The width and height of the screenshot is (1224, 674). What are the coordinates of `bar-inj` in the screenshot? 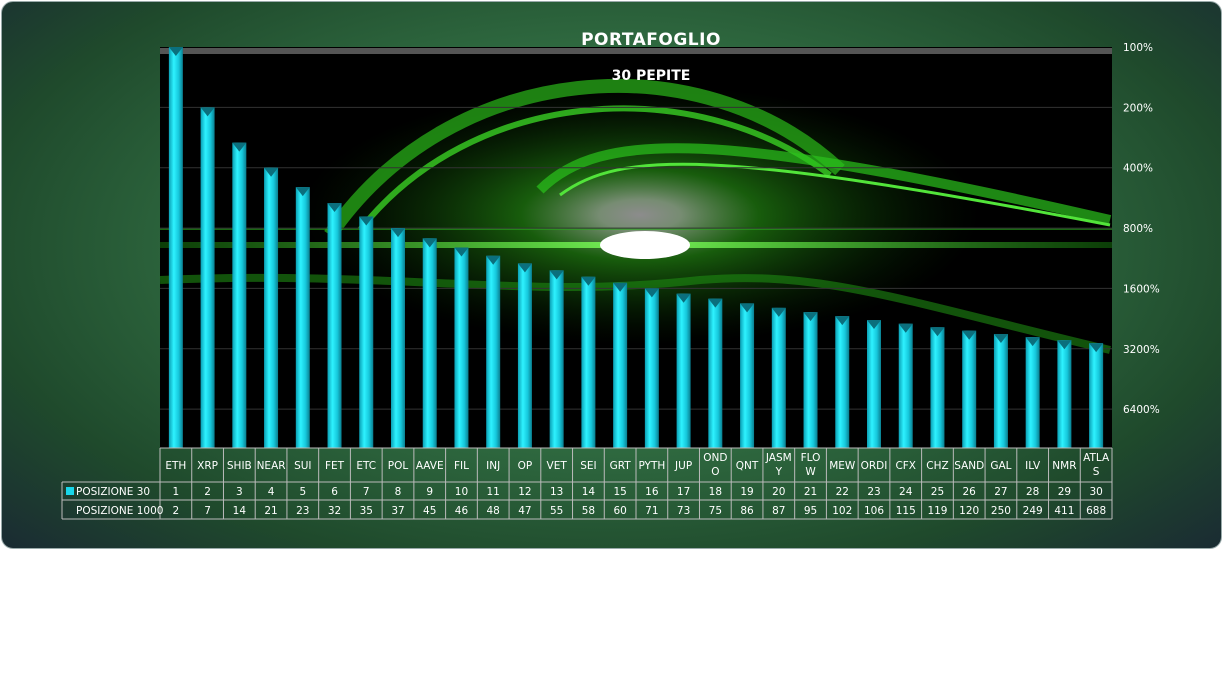 It's located at (493, 351).